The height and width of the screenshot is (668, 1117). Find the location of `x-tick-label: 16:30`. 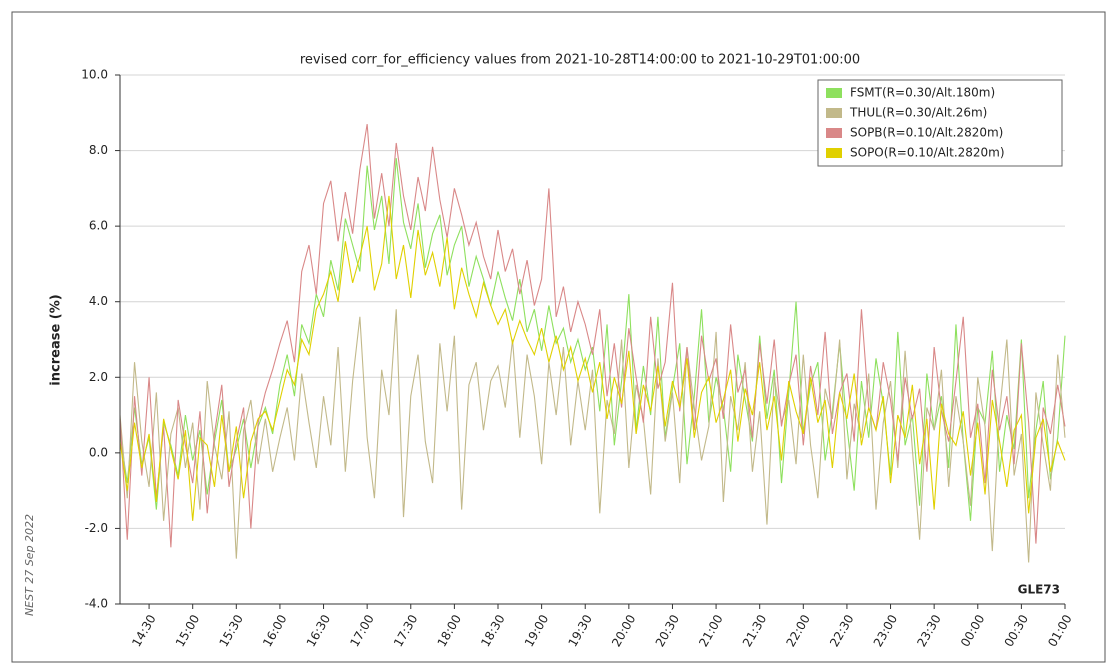

x-tick-label: 16:30 is located at coordinates (318, 630).